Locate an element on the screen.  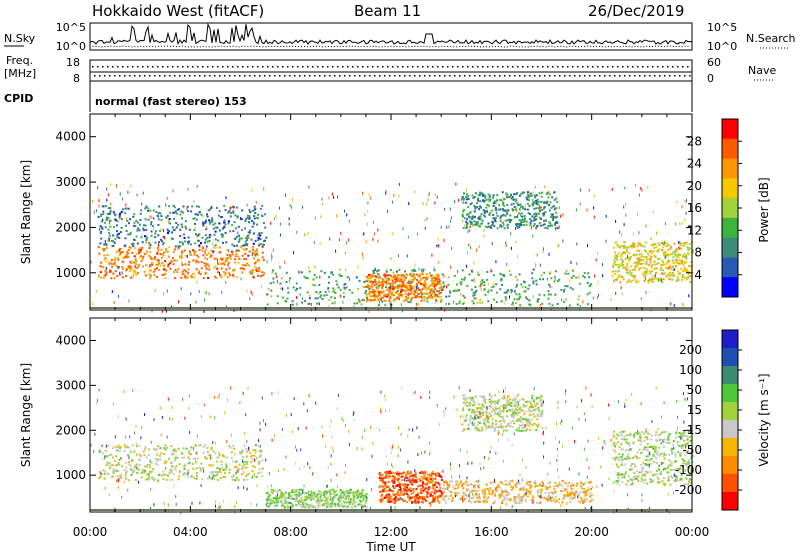
range-tick-label: 3000 is located at coordinates (70, 182).